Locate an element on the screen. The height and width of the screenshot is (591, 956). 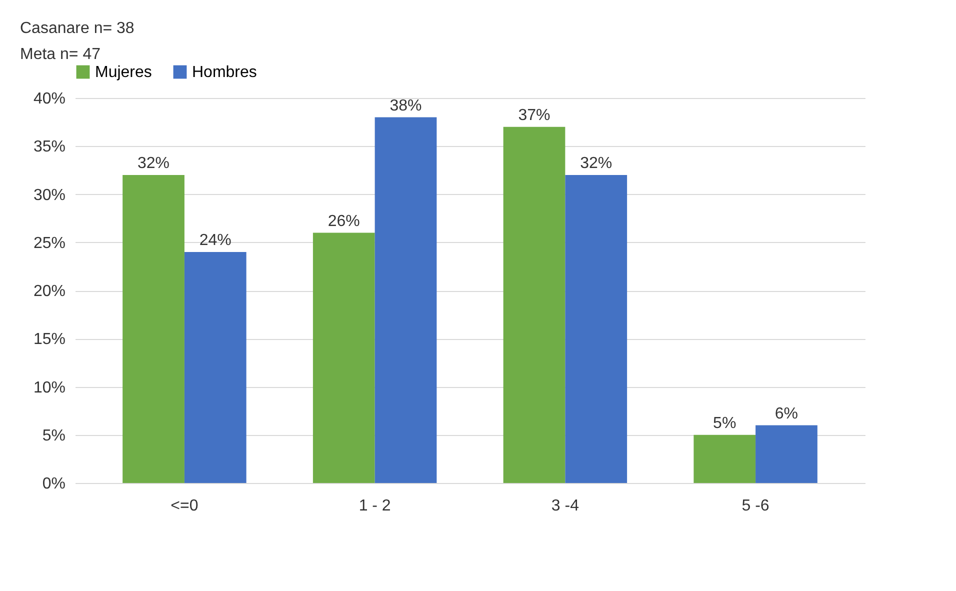
data-label: 6% is located at coordinates (786, 413).